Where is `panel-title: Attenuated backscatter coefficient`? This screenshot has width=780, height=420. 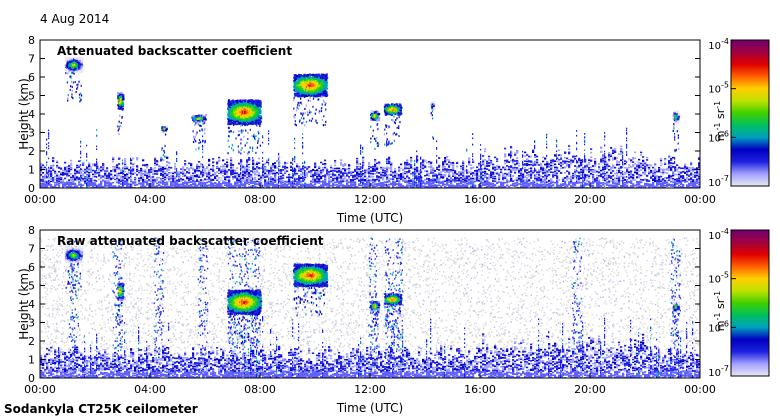
panel-title: Attenuated backscatter coefficient is located at coordinates (174, 51).